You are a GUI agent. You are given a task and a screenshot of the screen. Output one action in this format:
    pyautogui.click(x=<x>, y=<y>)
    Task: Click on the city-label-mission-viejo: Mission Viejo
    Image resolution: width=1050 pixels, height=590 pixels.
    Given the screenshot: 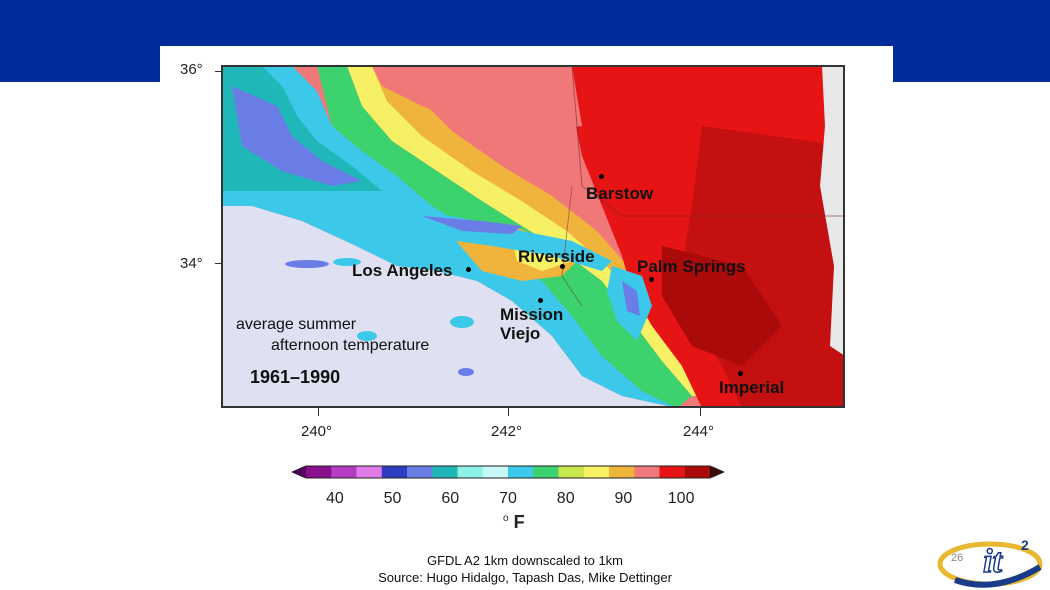 What is the action you would take?
    pyautogui.click(x=532, y=324)
    